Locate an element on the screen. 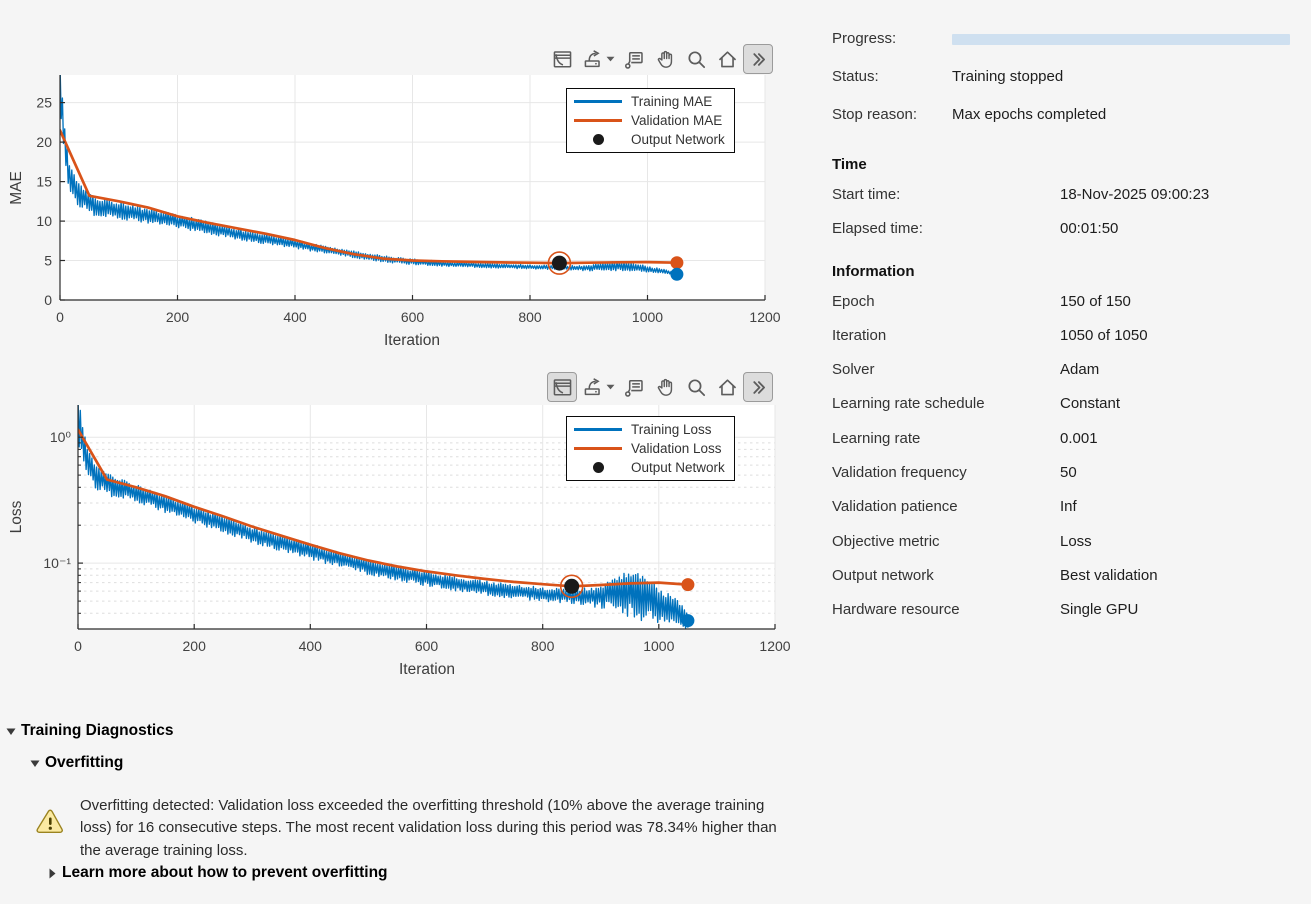 The image size is (1311, 904). status-label: Status: is located at coordinates (855, 76).